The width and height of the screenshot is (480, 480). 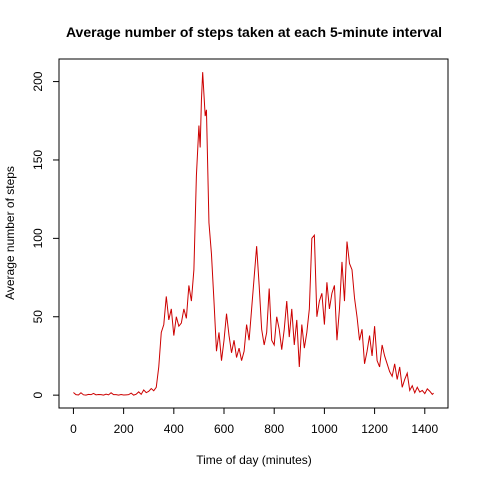 What do you see at coordinates (254, 421) in the screenshot?
I see `x-axis: 0 200 400 600 800 1000 1200 1400` at bounding box center [254, 421].